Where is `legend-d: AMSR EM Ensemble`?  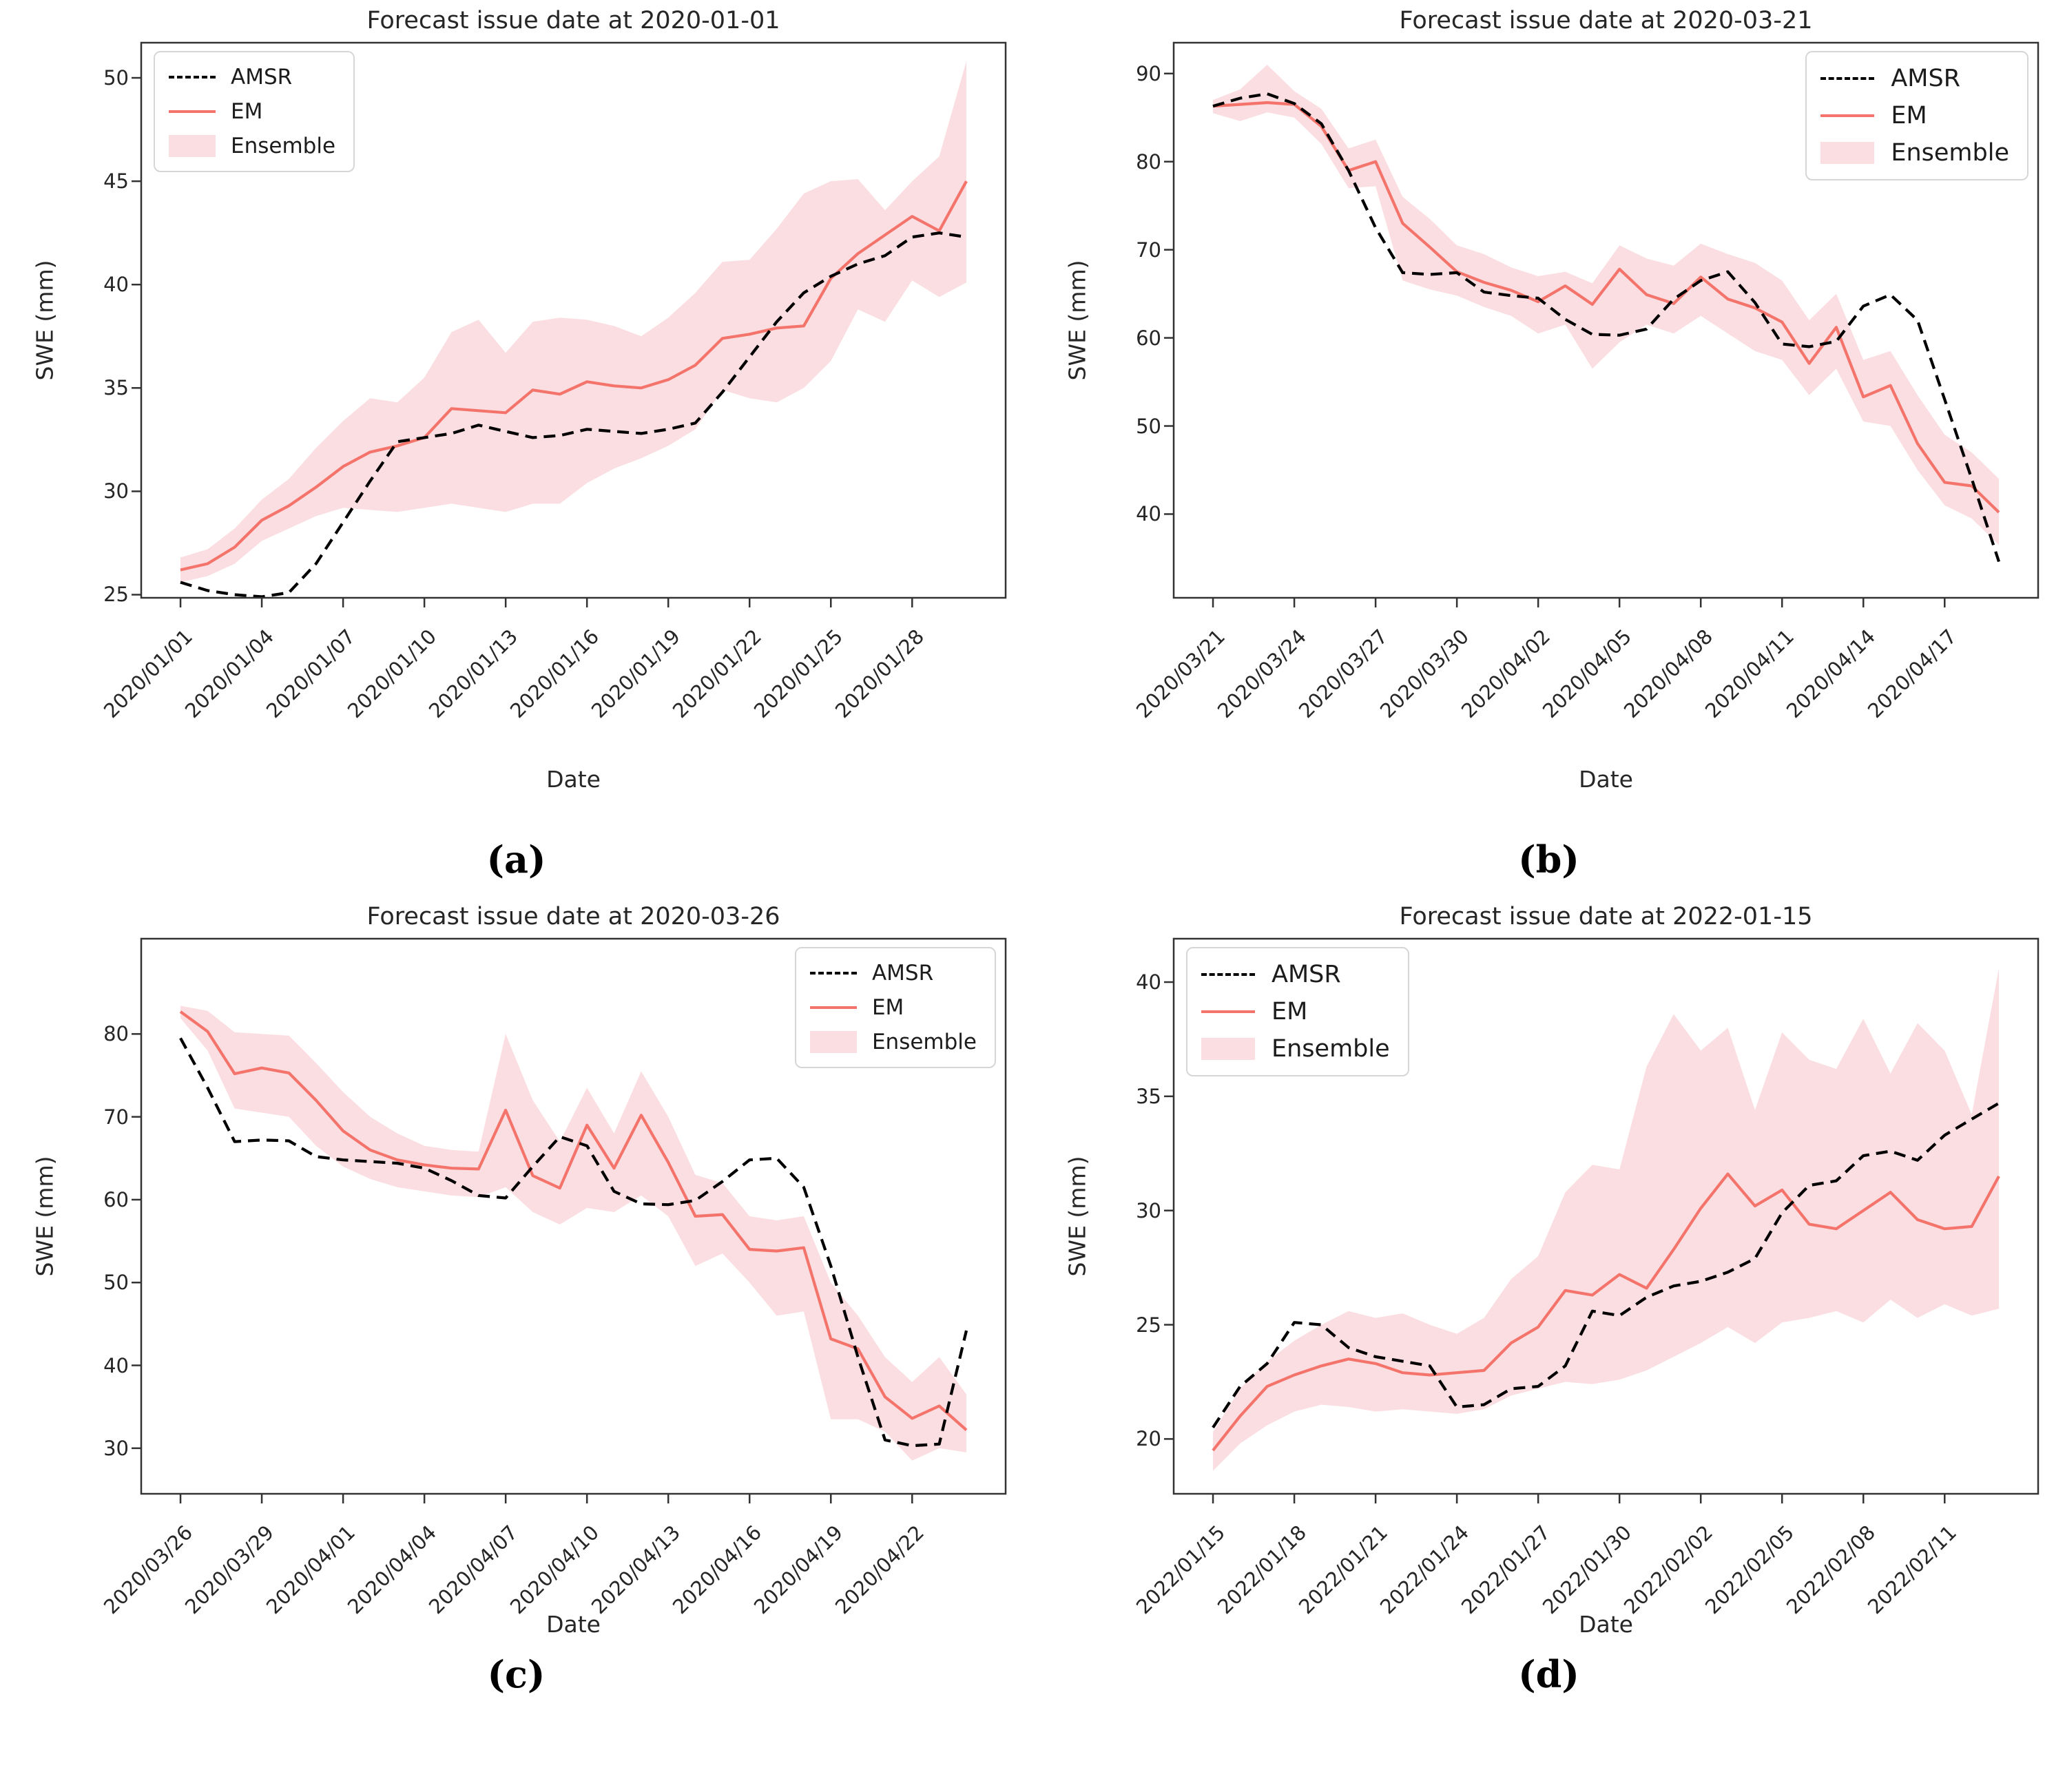 legend-d: AMSR EM Ensemble is located at coordinates (1297, 1011).